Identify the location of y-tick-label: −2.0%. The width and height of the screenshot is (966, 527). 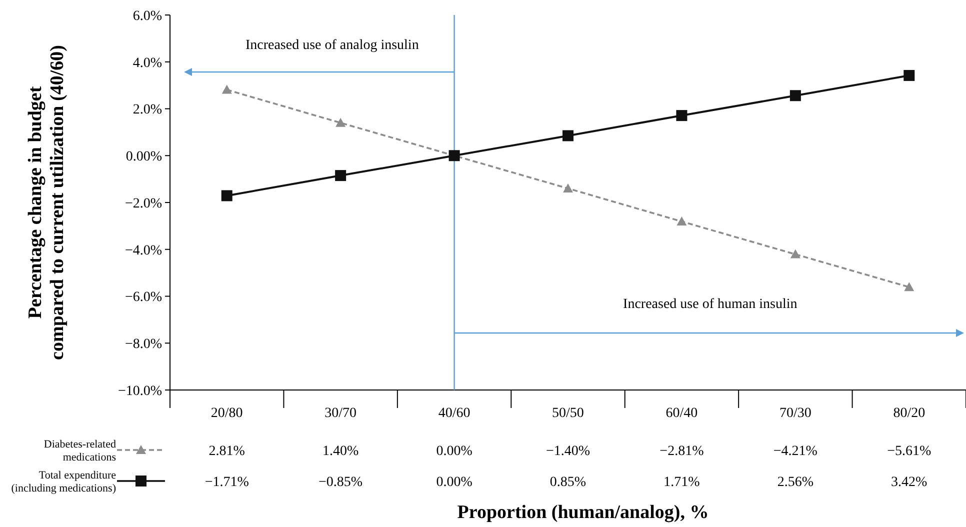
(143, 204).